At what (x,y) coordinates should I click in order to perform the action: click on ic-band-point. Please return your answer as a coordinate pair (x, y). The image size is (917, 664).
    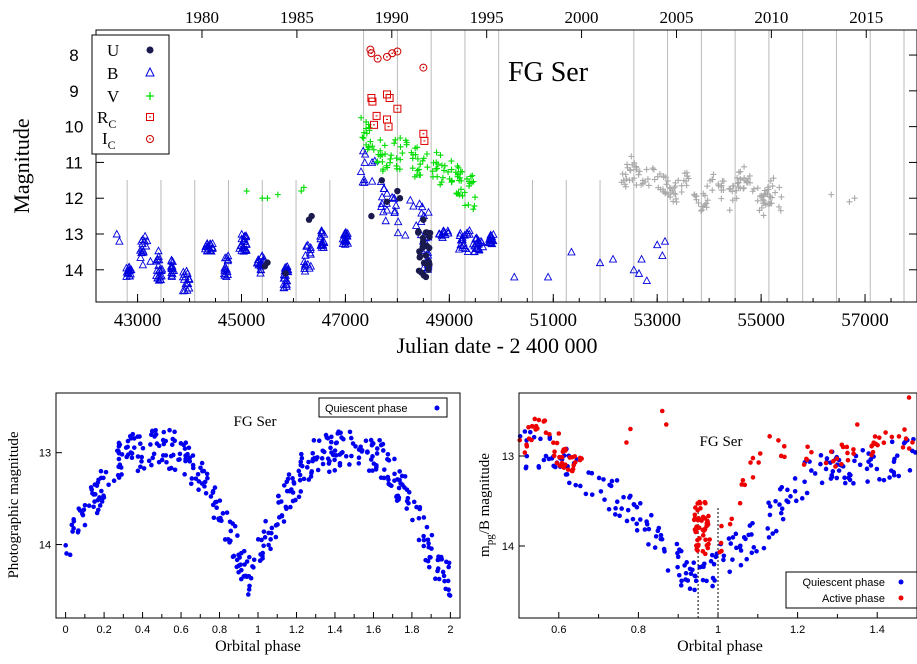
    Looking at the image, I should click on (397, 51).